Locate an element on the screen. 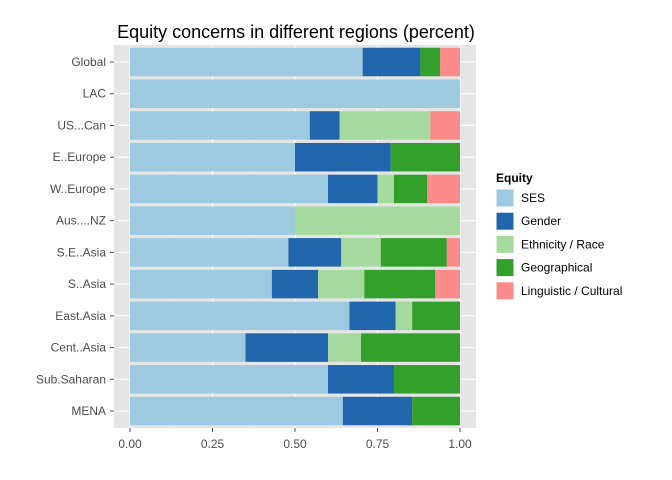 Image resolution: width=672 pixels, height=480 pixels. legend-label: Ethnicity / Race is located at coordinates (563, 244).